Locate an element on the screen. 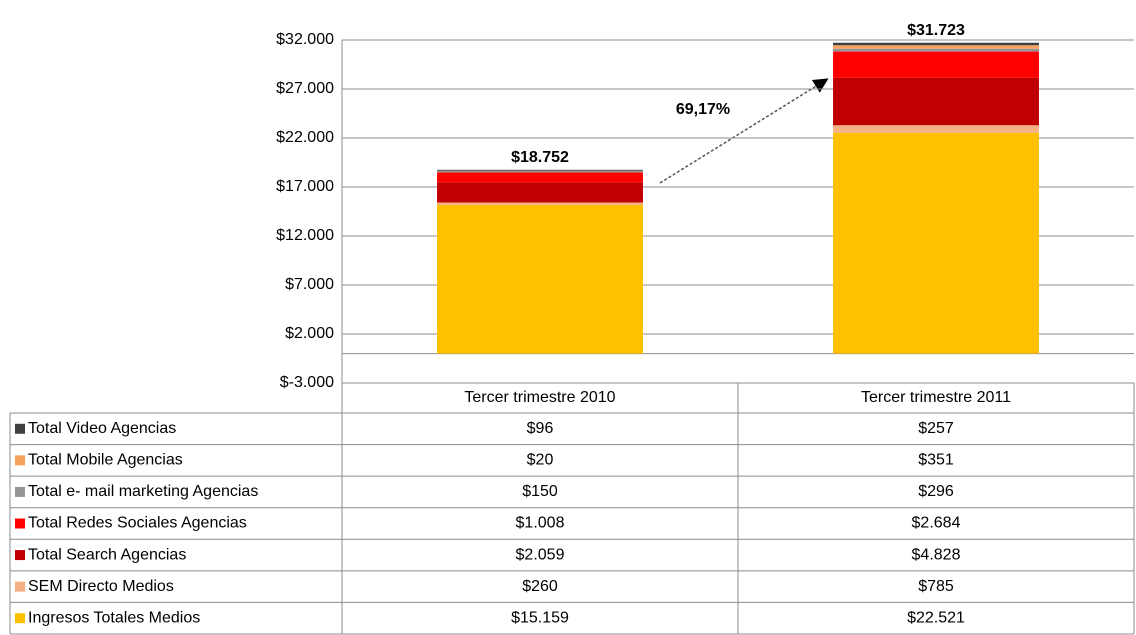 This screenshot has width=1136, height=635. total-label: $18.752 is located at coordinates (540, 157).